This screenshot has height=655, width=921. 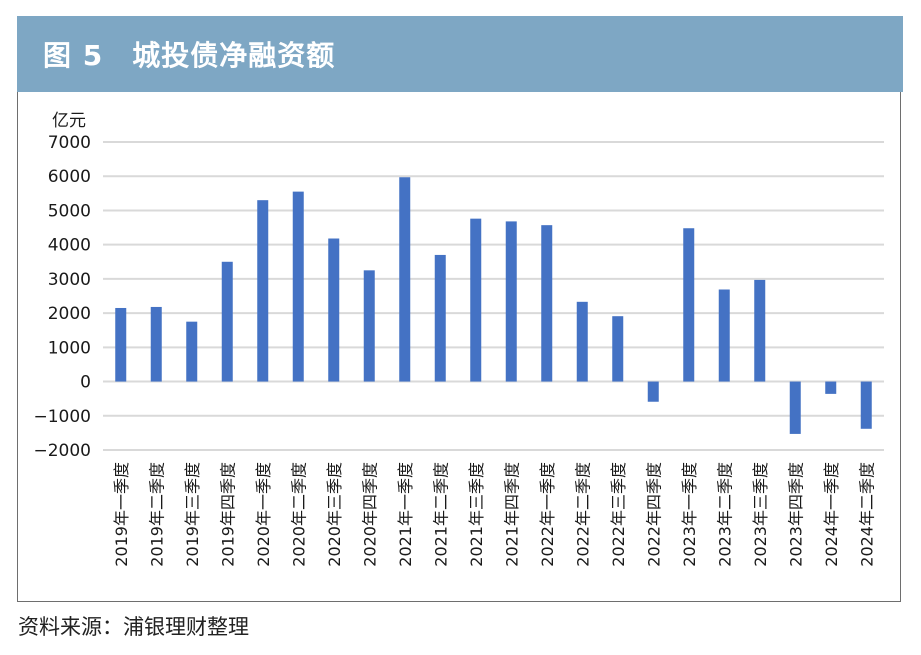 What do you see at coordinates (440, 514) in the screenshot?
I see `x-tick-label: 2021年二季度` at bounding box center [440, 514].